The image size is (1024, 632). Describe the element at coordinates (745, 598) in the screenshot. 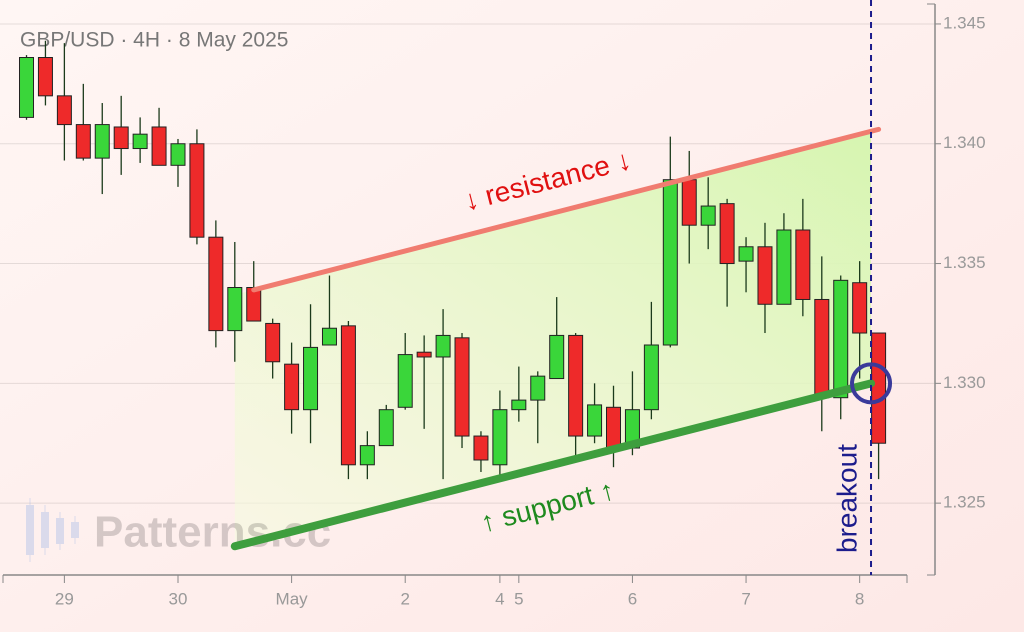

I see `x-tick-label: 7` at that location.